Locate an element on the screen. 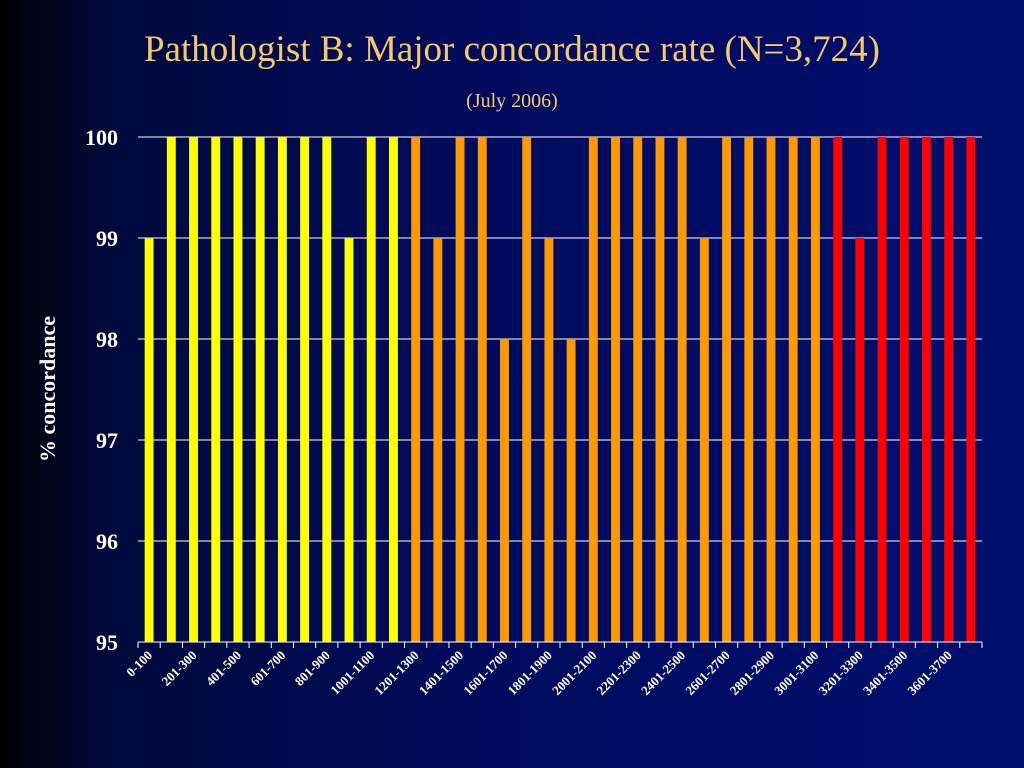 The image size is (1024, 768). y-axis-label: % concordance is located at coordinates (47, 389).